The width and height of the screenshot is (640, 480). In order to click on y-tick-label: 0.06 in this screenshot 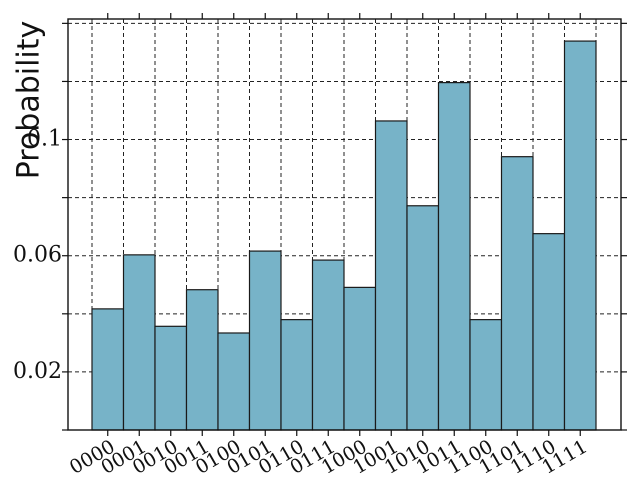, I will do `click(37, 255)`.